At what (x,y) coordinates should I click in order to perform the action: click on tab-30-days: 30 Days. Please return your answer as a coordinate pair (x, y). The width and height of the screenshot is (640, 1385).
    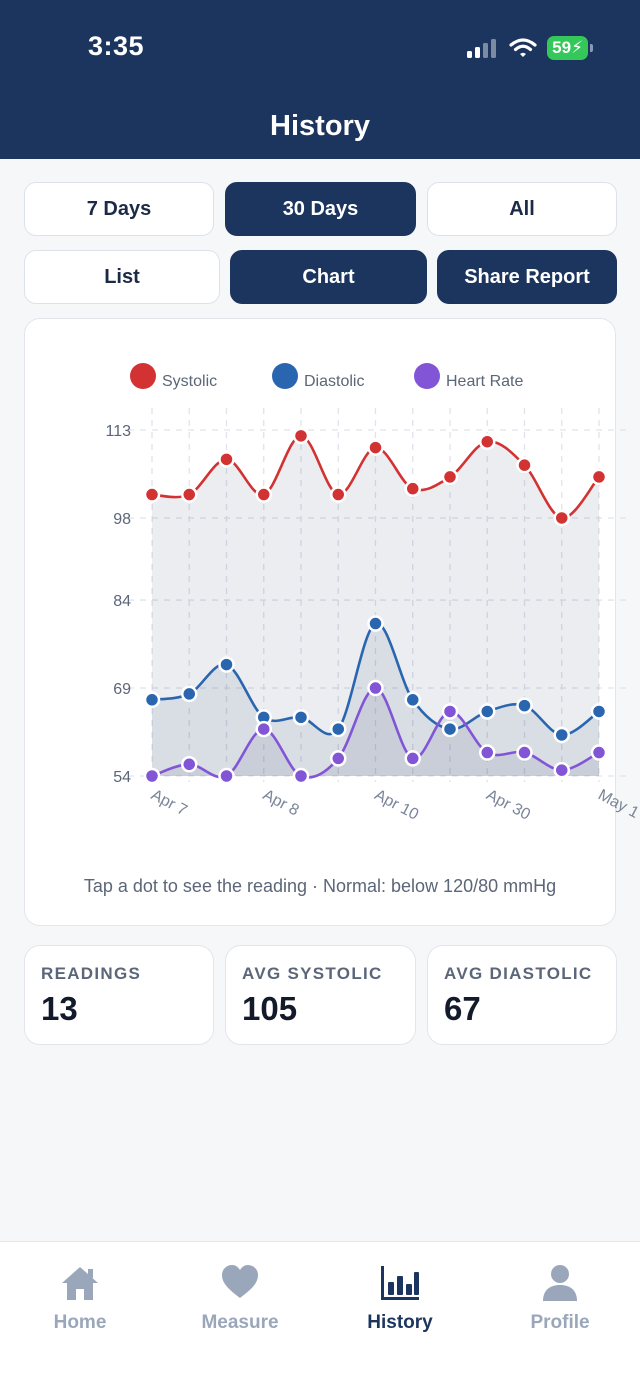
    Looking at the image, I should click on (320, 209).